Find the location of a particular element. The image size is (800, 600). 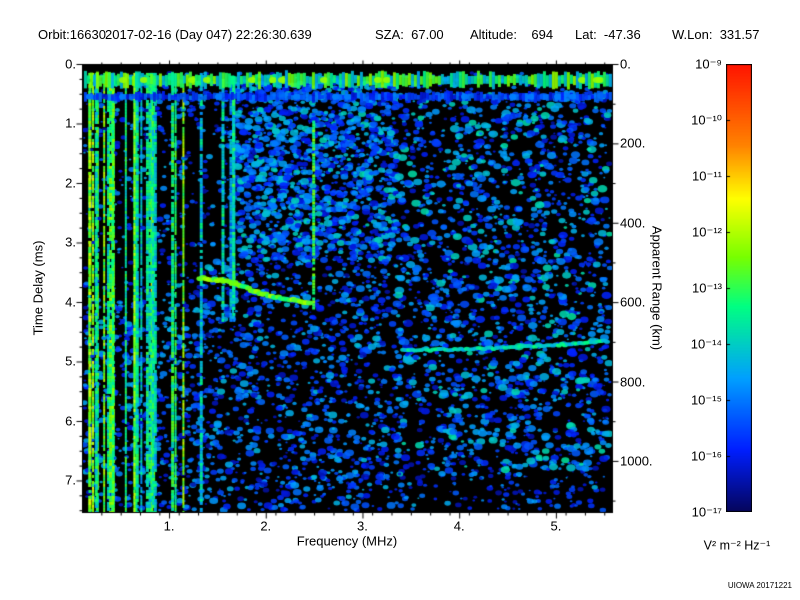

colorbar-tick-label: 10⁻¹⁰ is located at coordinates (706, 120).